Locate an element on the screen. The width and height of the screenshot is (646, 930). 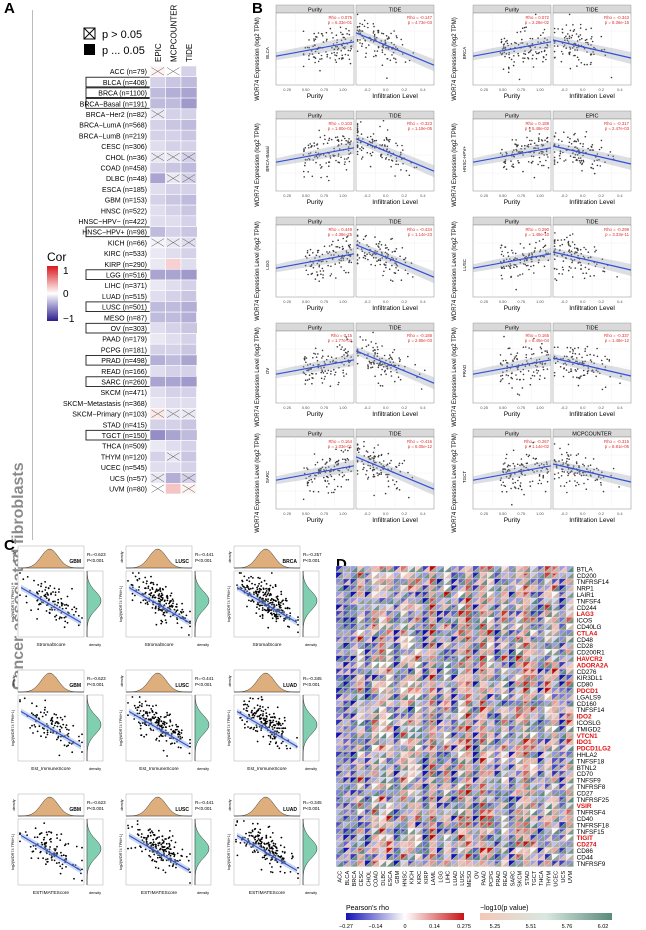
stat-text: p = 2.28e-02 is located at coordinates (537, 22).